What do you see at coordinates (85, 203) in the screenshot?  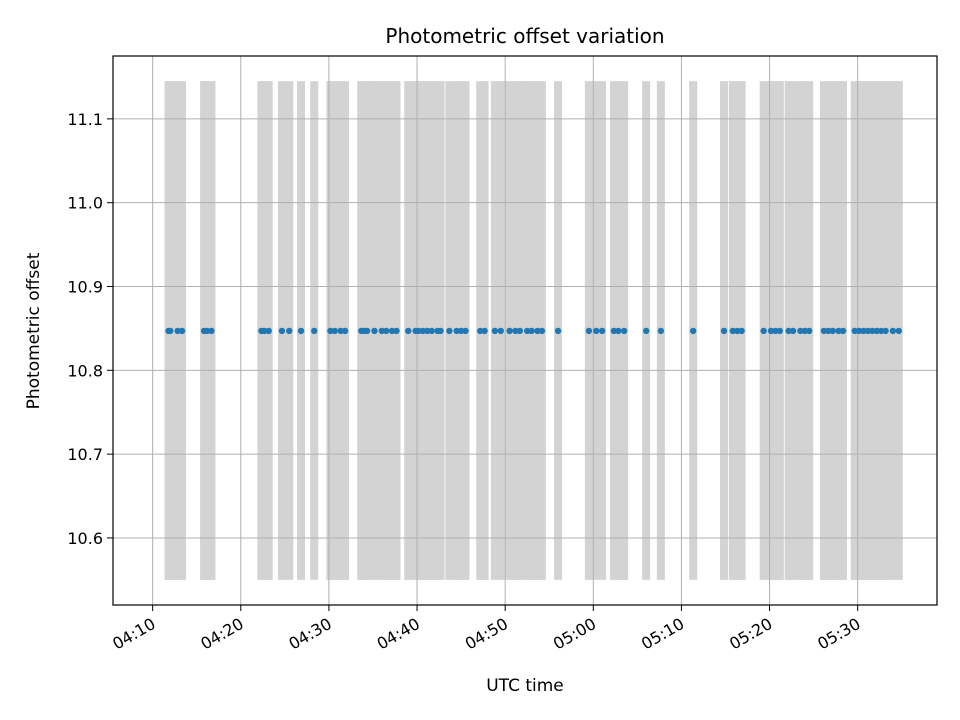 I see `y-tick-label: 11.0` at bounding box center [85, 203].